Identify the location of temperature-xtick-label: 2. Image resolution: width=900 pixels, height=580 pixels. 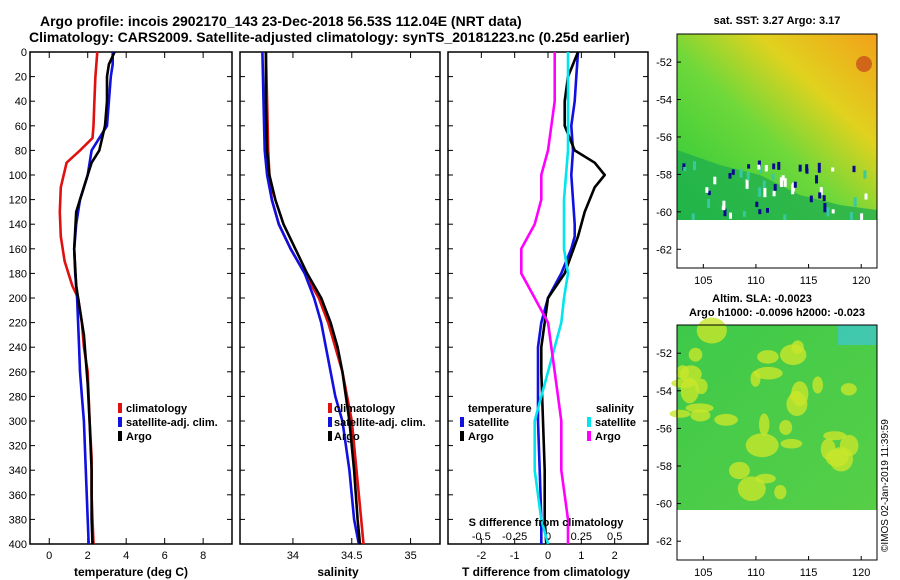
(88, 556).